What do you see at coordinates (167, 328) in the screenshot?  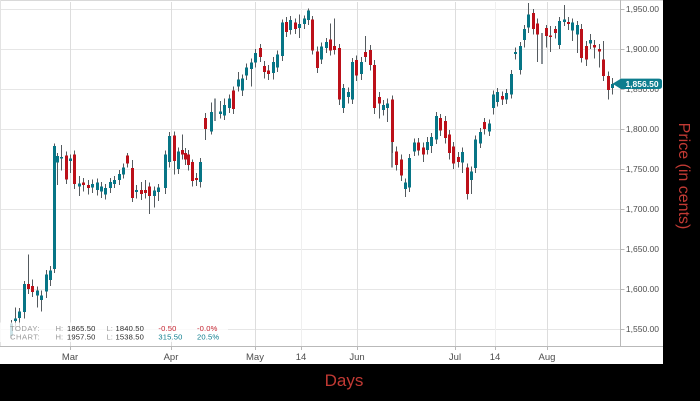 I see `svg-text: -0.50` at bounding box center [167, 328].